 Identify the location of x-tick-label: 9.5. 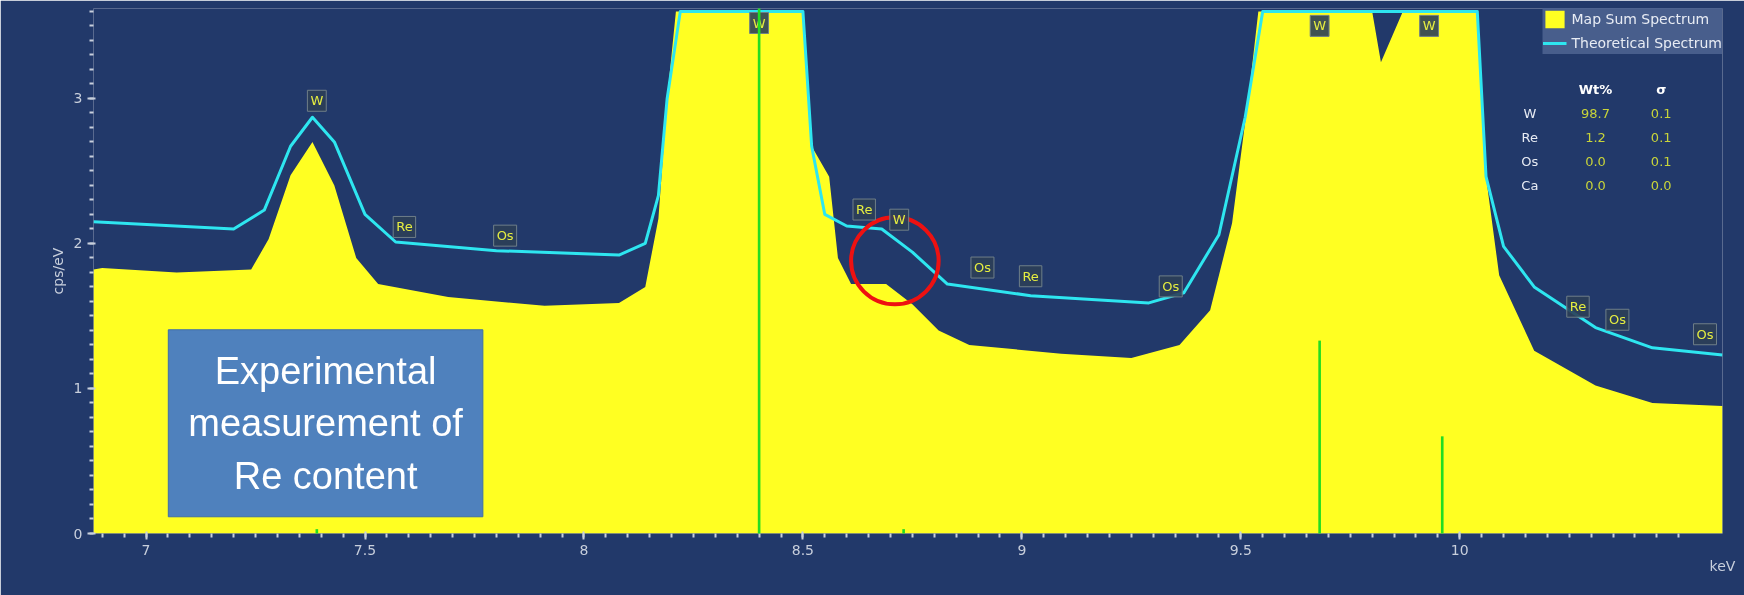
(1240, 549).